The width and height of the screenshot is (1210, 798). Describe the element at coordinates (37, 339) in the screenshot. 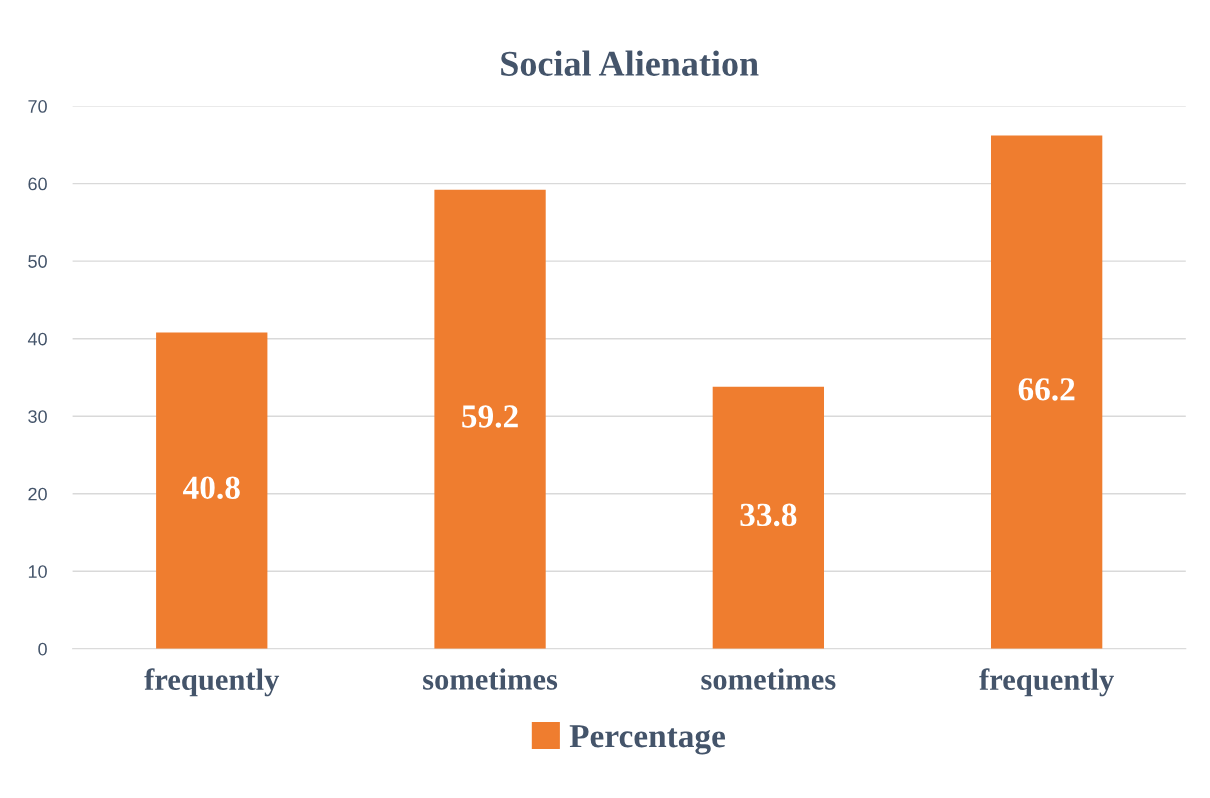

I see `y-tick-label: 40` at that location.